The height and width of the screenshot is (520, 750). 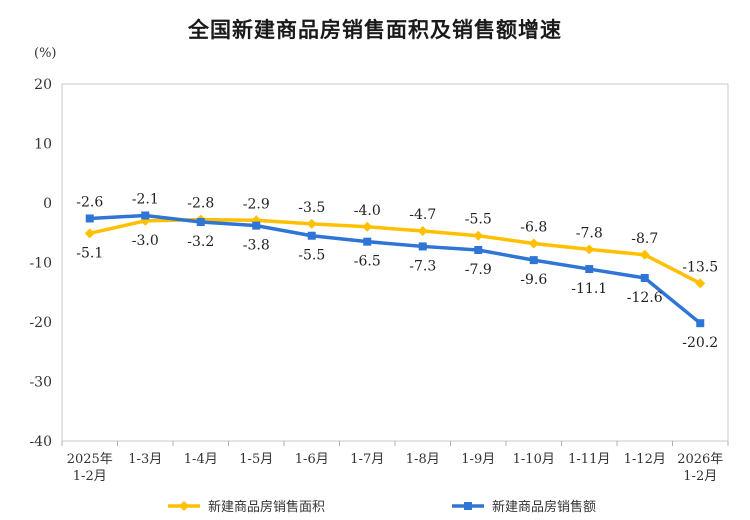 I want to click on data-label: -5.1, so click(x=89, y=253).